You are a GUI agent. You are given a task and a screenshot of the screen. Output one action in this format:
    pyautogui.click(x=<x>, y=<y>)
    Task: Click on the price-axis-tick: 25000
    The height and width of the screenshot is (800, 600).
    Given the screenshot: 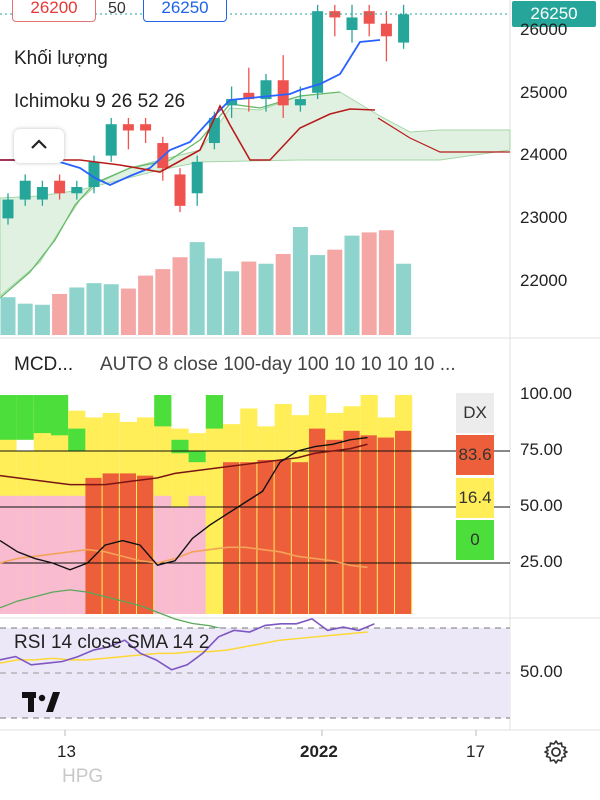 What is the action you would take?
    pyautogui.click(x=544, y=92)
    